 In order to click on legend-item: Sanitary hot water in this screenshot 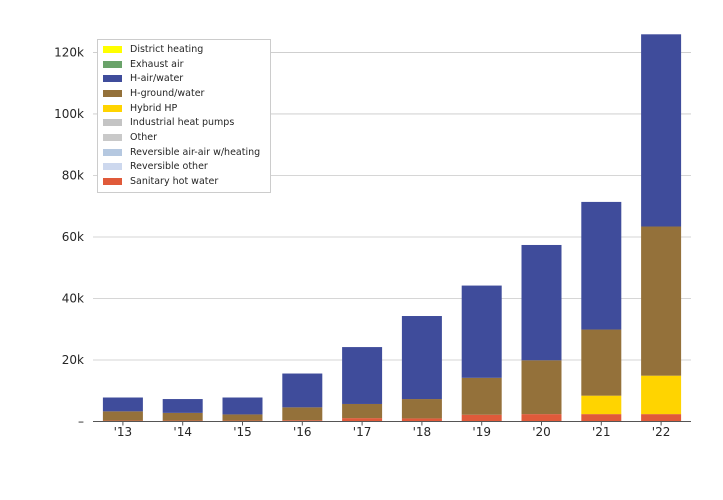, I will do `click(184, 181)`.